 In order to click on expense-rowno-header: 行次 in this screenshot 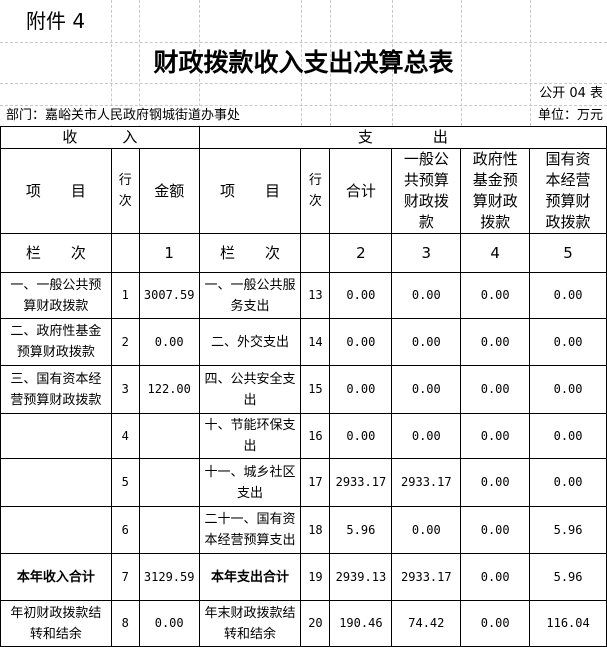, I will do `click(315, 191)`.